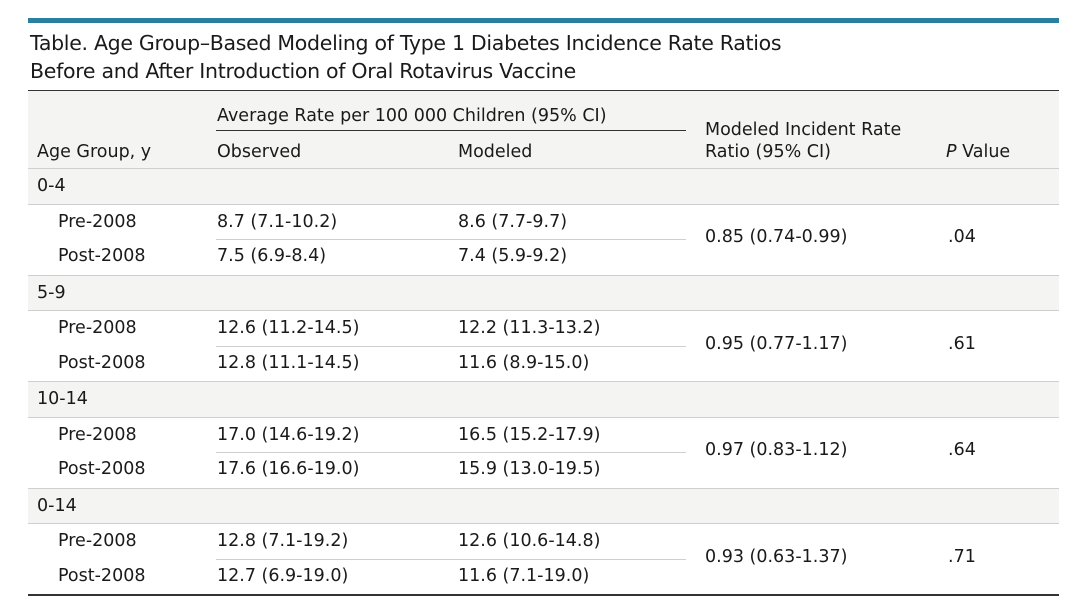  I want to click on table-row: Post-2008 7.5 (6.9-8.4) 7.4 (5.9-9.2), so click(543, 256).